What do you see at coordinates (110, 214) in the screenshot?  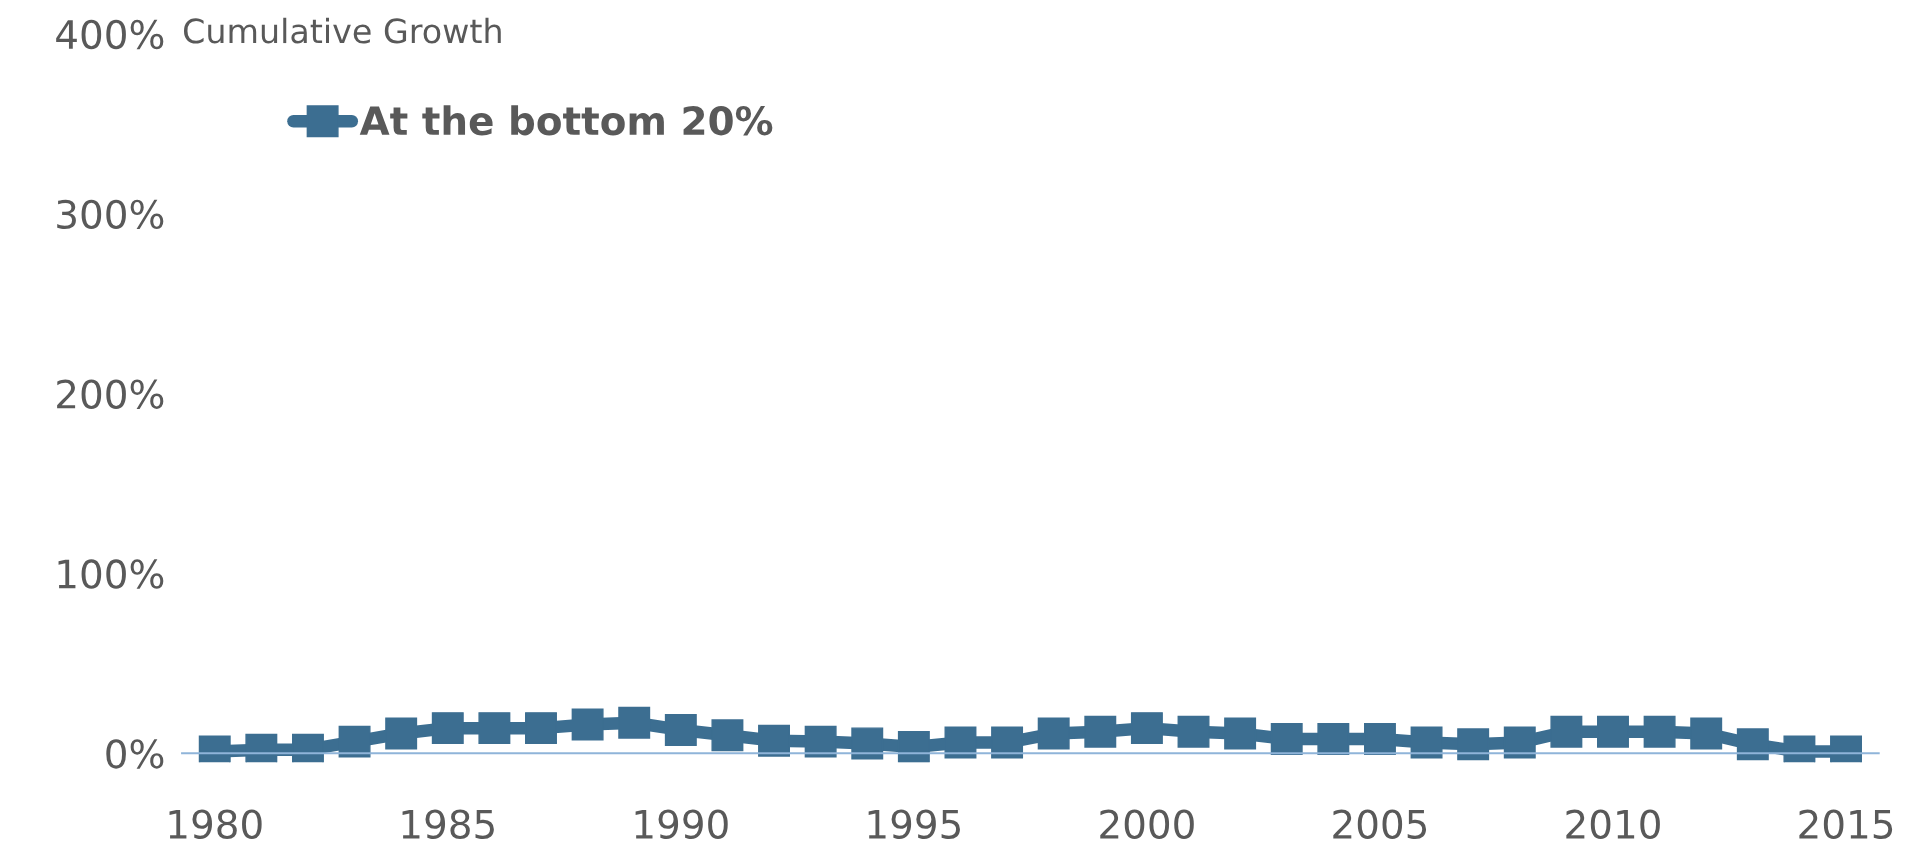 I see `y-tick-label: 300%` at bounding box center [110, 214].